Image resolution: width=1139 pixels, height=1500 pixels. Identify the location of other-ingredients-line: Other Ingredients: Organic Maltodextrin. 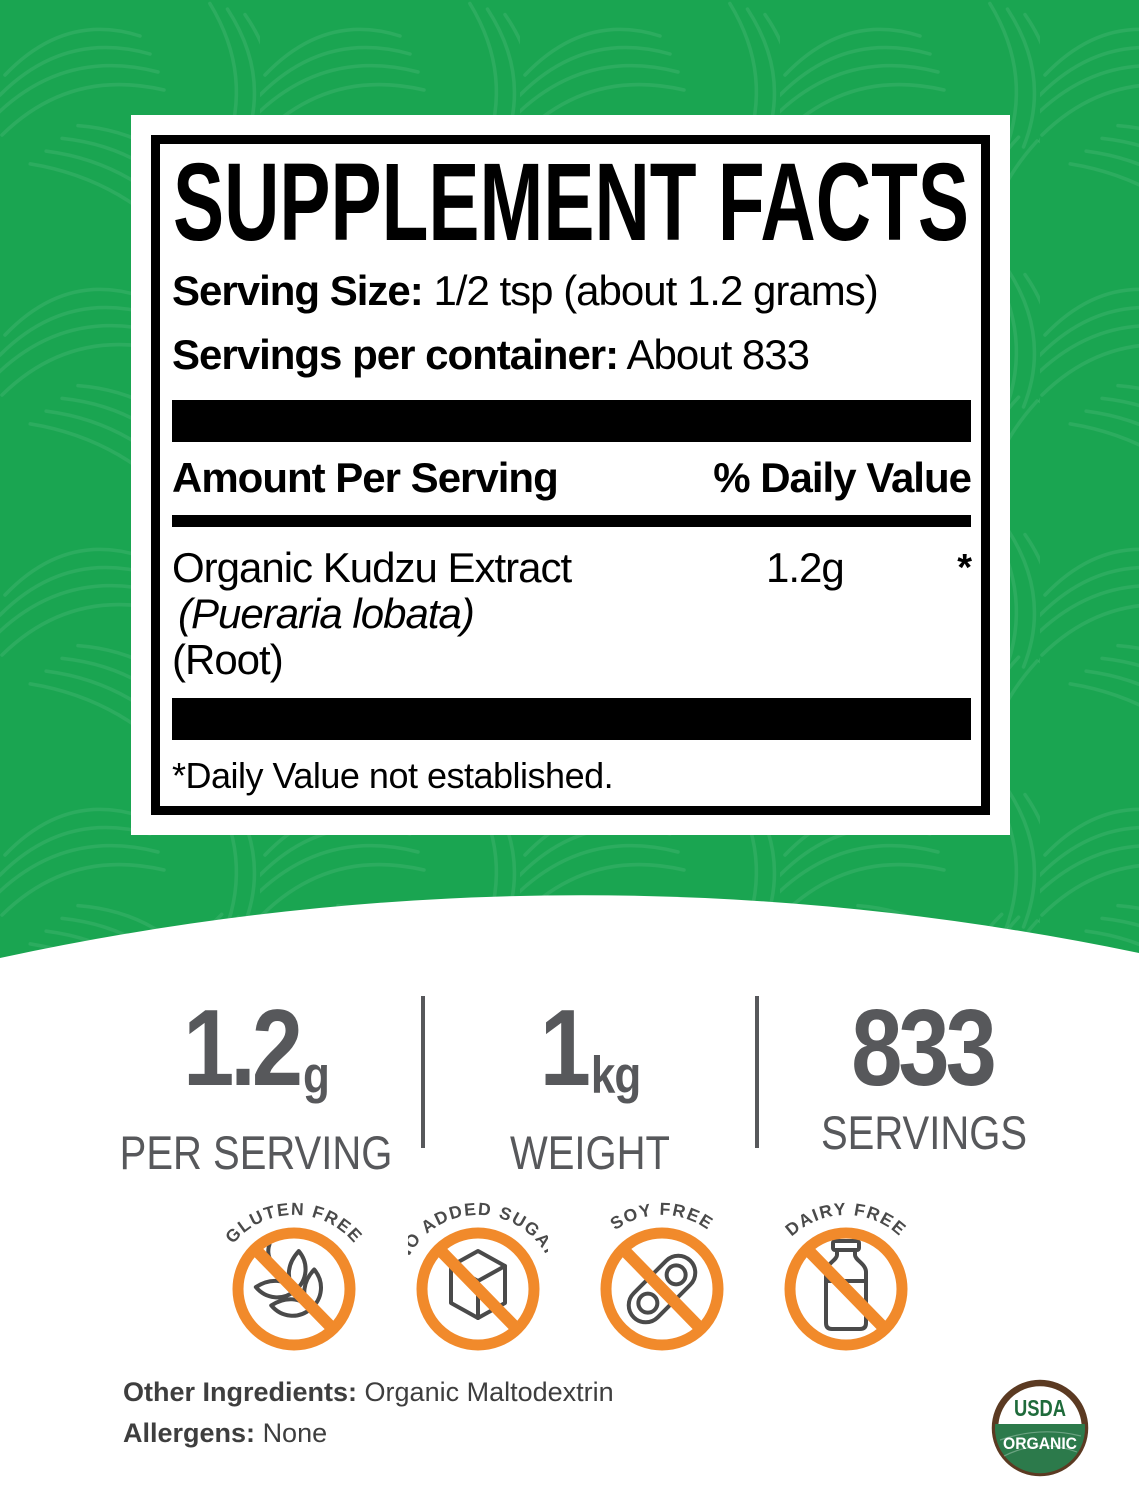
(368, 1392).